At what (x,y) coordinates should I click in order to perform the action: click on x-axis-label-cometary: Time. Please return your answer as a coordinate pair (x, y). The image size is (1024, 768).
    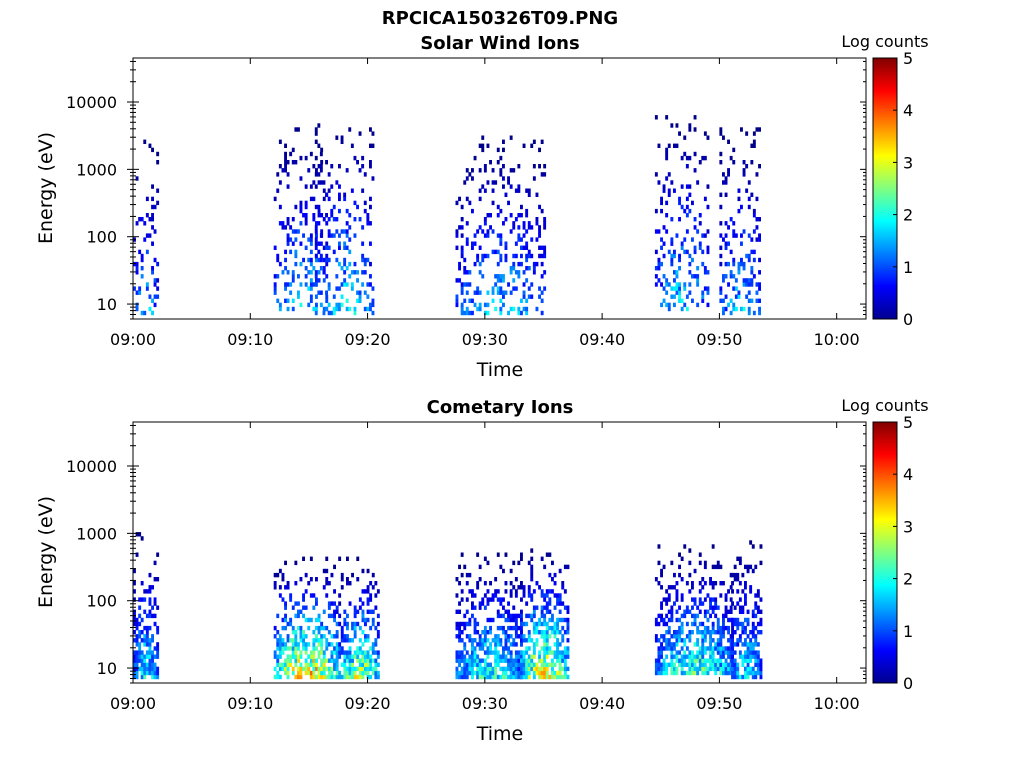
    Looking at the image, I should click on (500, 734).